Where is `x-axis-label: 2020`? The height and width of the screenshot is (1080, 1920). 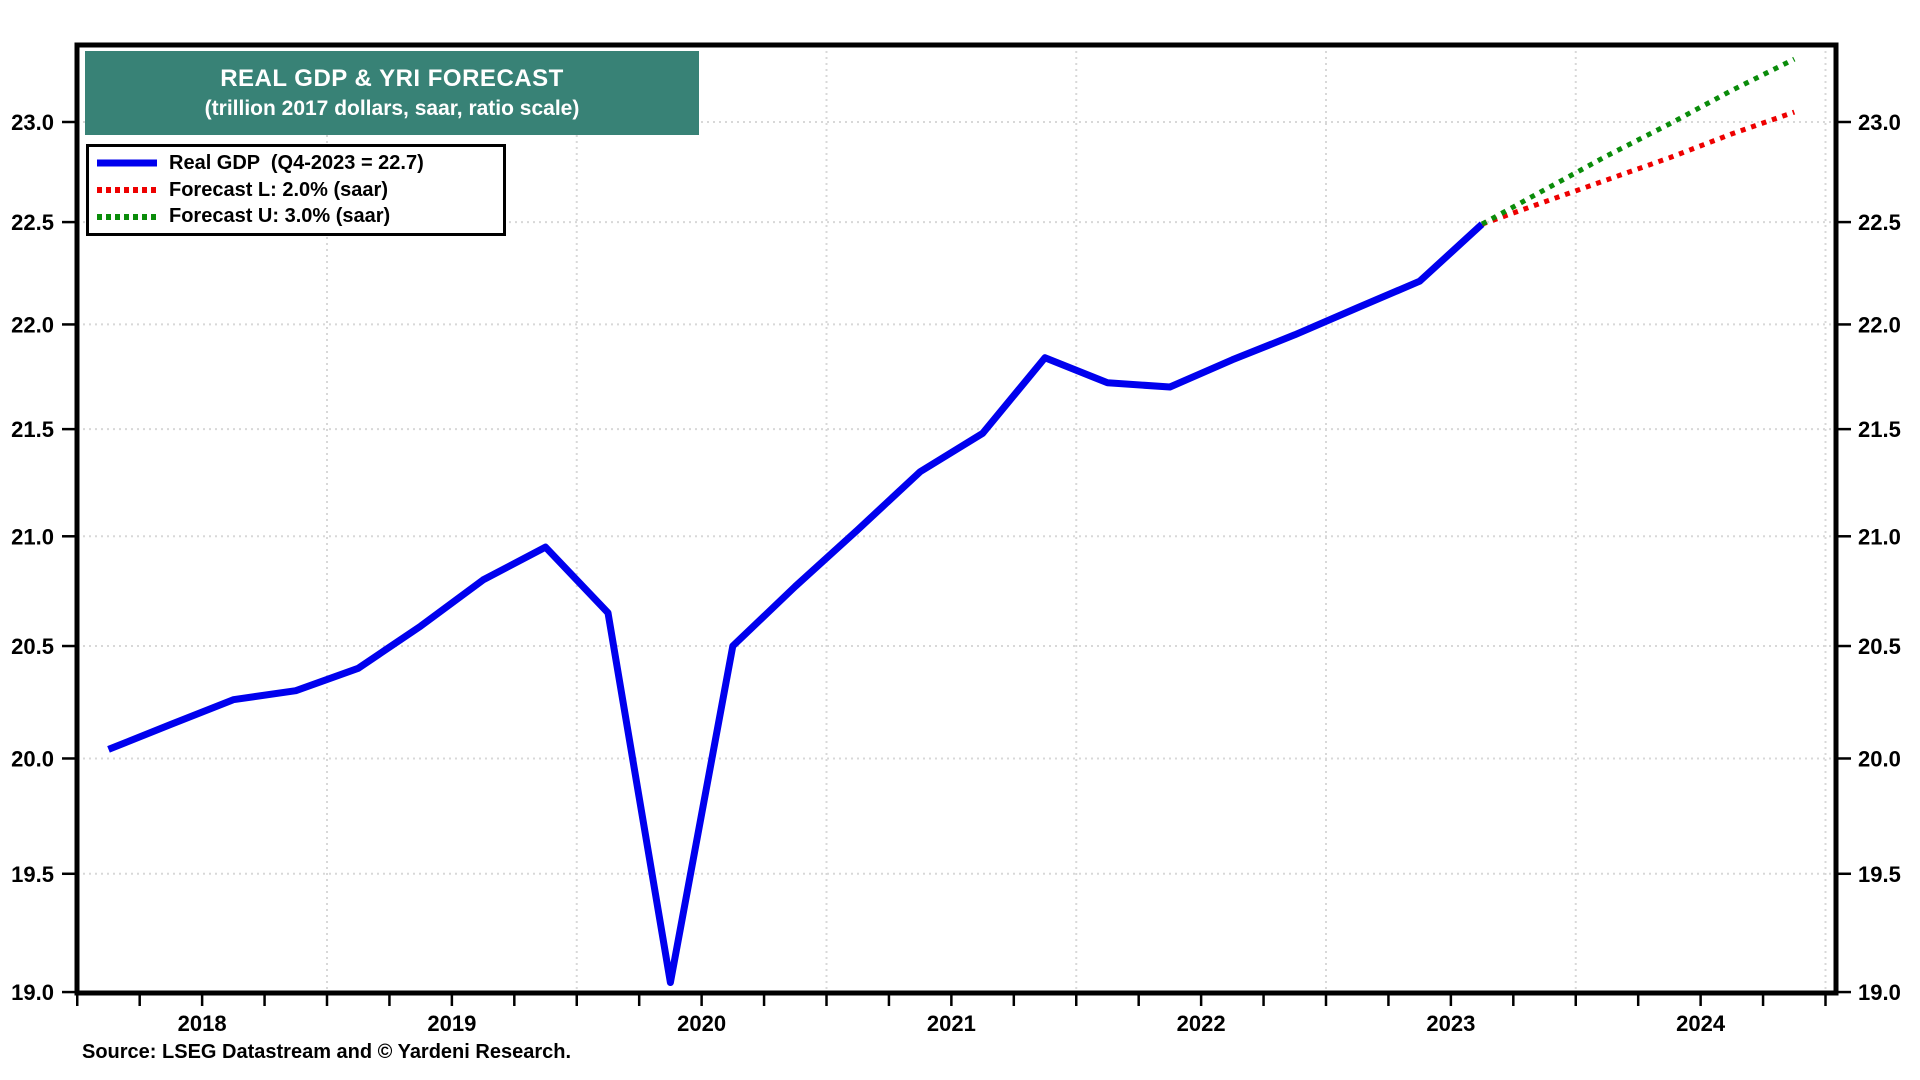 x-axis-label: 2020 is located at coordinates (701, 1023).